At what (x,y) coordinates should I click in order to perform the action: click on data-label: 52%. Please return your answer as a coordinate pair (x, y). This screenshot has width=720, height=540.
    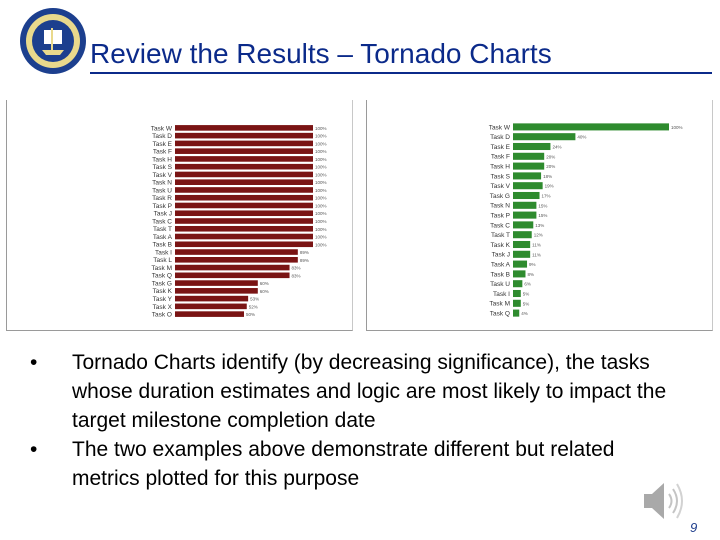
    Looking at the image, I should click on (253, 306).